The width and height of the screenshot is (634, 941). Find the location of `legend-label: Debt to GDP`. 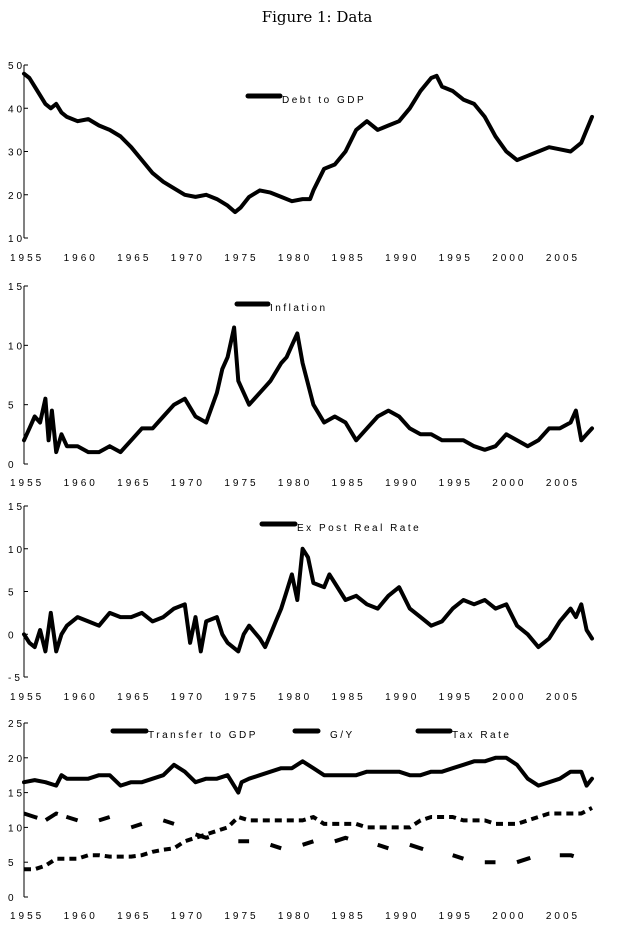

legend-label: Debt to GDP is located at coordinates (324, 100).